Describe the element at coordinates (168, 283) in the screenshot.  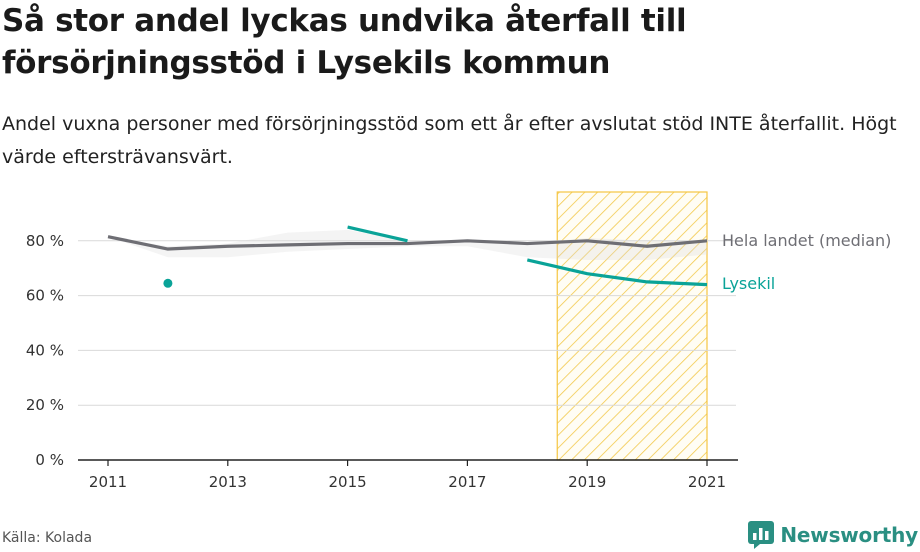
I see `data-point-lysekil` at that location.